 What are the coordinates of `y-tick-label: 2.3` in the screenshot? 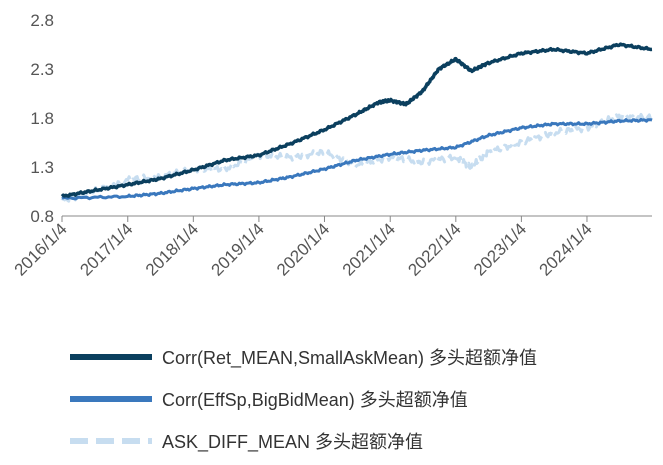 It's located at (42, 69).